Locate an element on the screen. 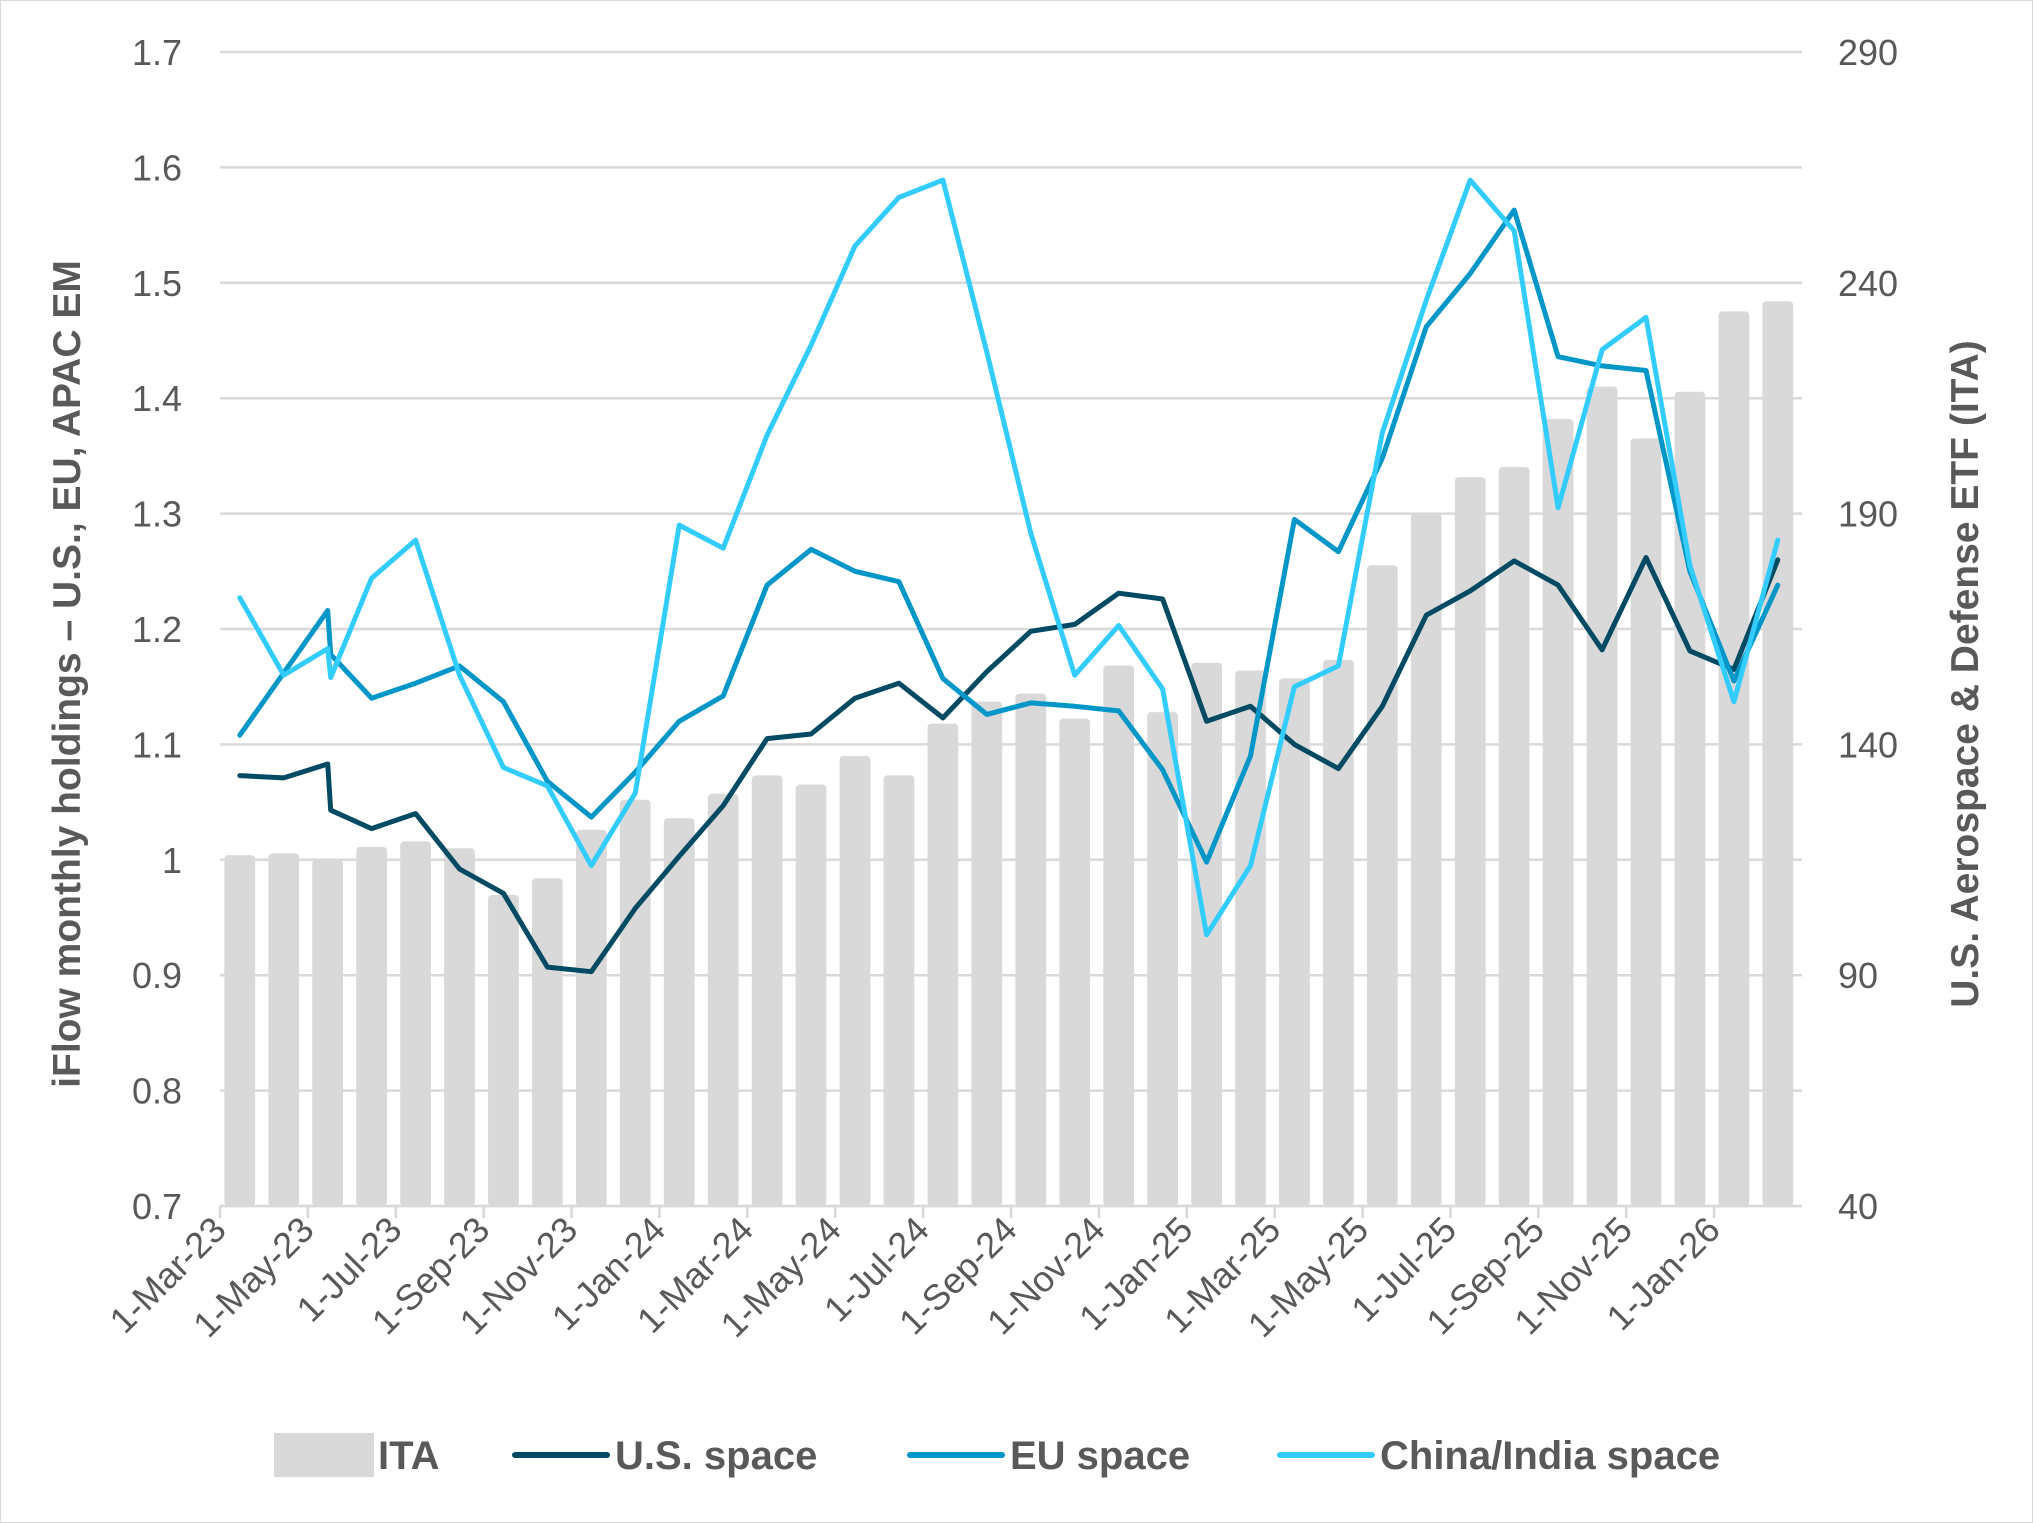  left-tick-label: 1.2 is located at coordinates (157, 629).